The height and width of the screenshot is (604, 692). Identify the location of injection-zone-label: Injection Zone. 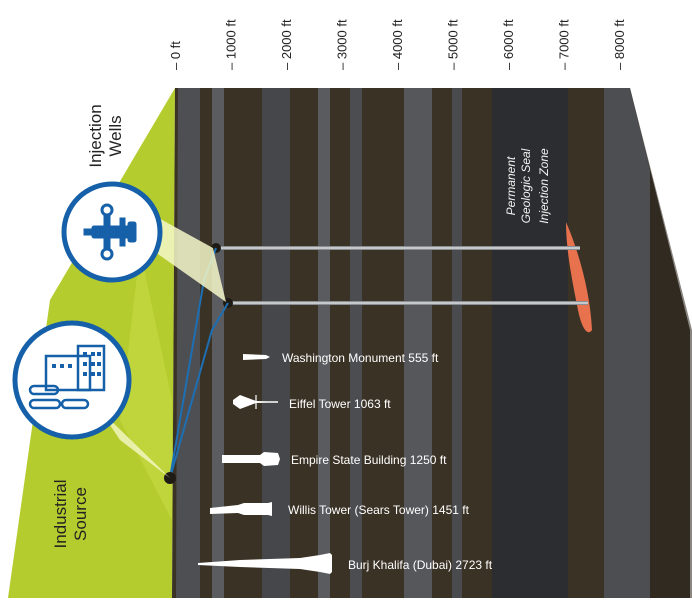
(544, 186).